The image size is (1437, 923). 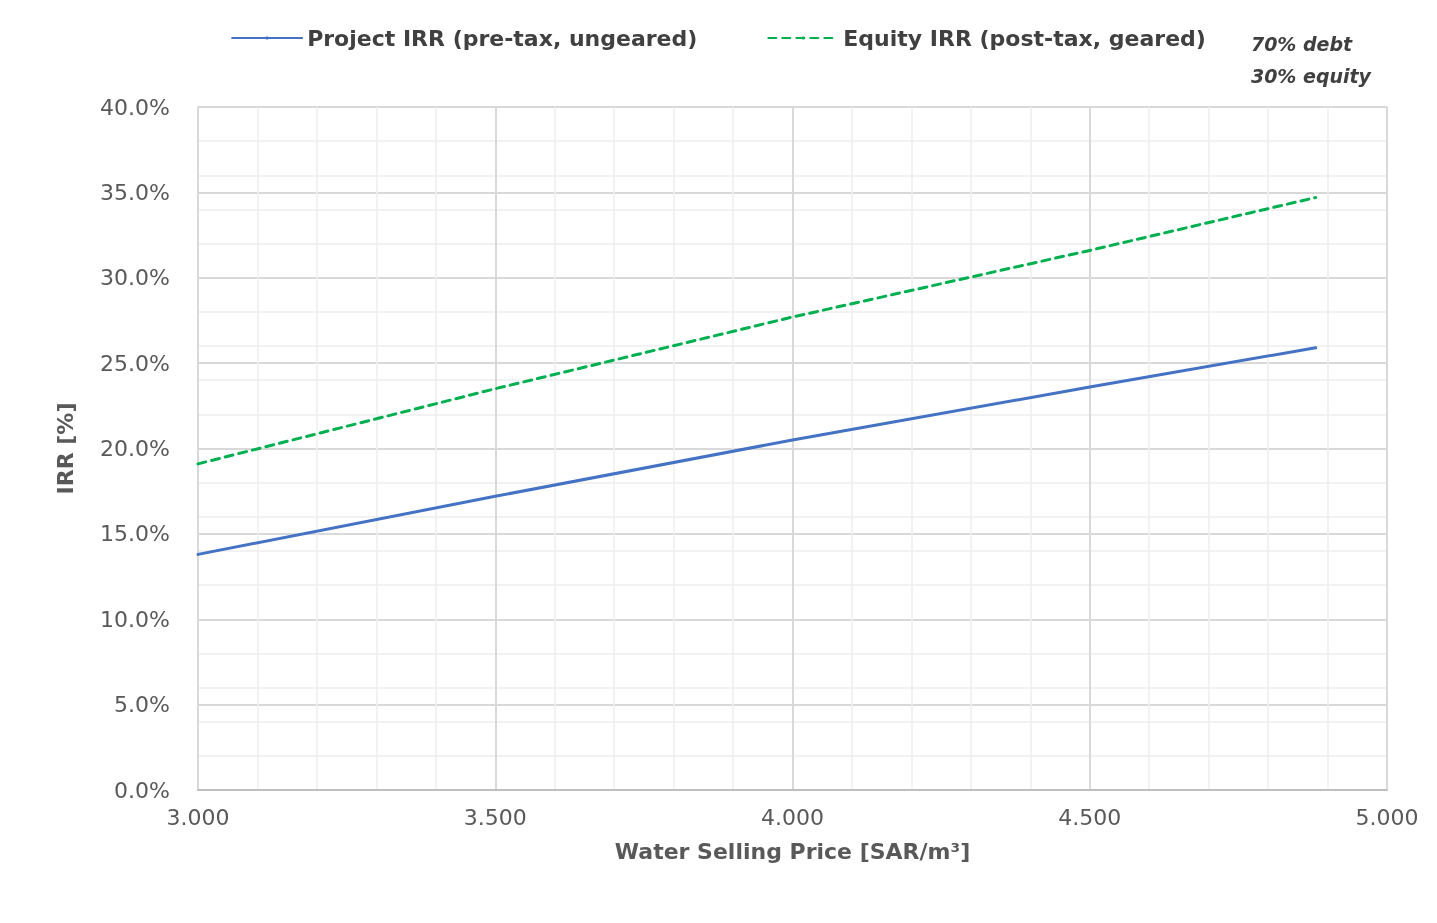 I want to click on x-tick-label: 4.500, so click(x=1090, y=817).